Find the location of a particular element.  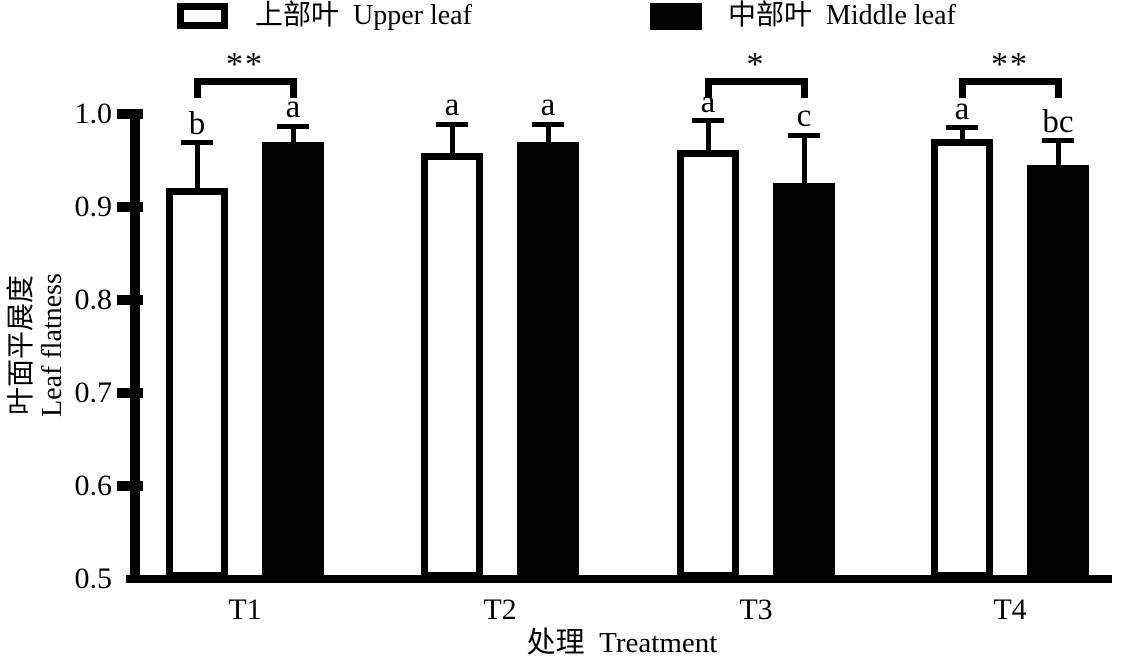

letter-label-bar-middle-leaf-T2: a is located at coordinates (548, 105).